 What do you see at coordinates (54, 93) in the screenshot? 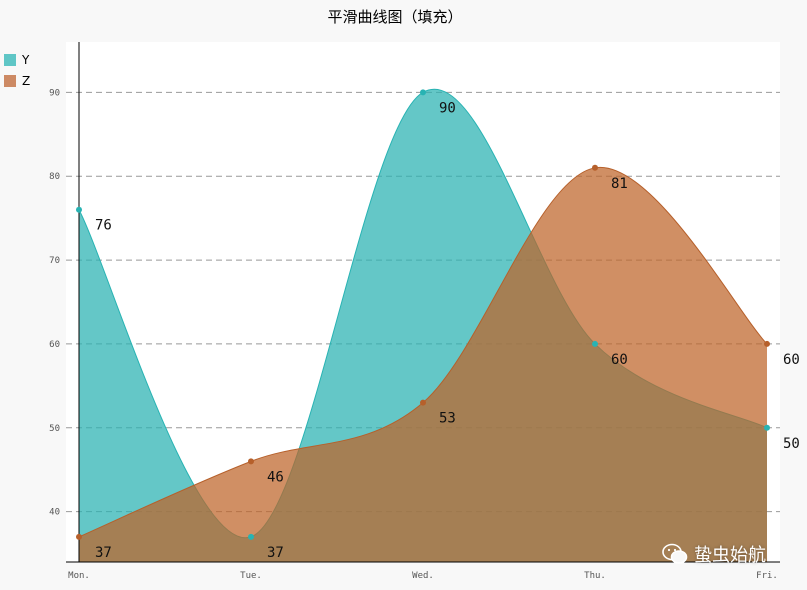
I see `y-tick-label-90: 90` at bounding box center [54, 93].